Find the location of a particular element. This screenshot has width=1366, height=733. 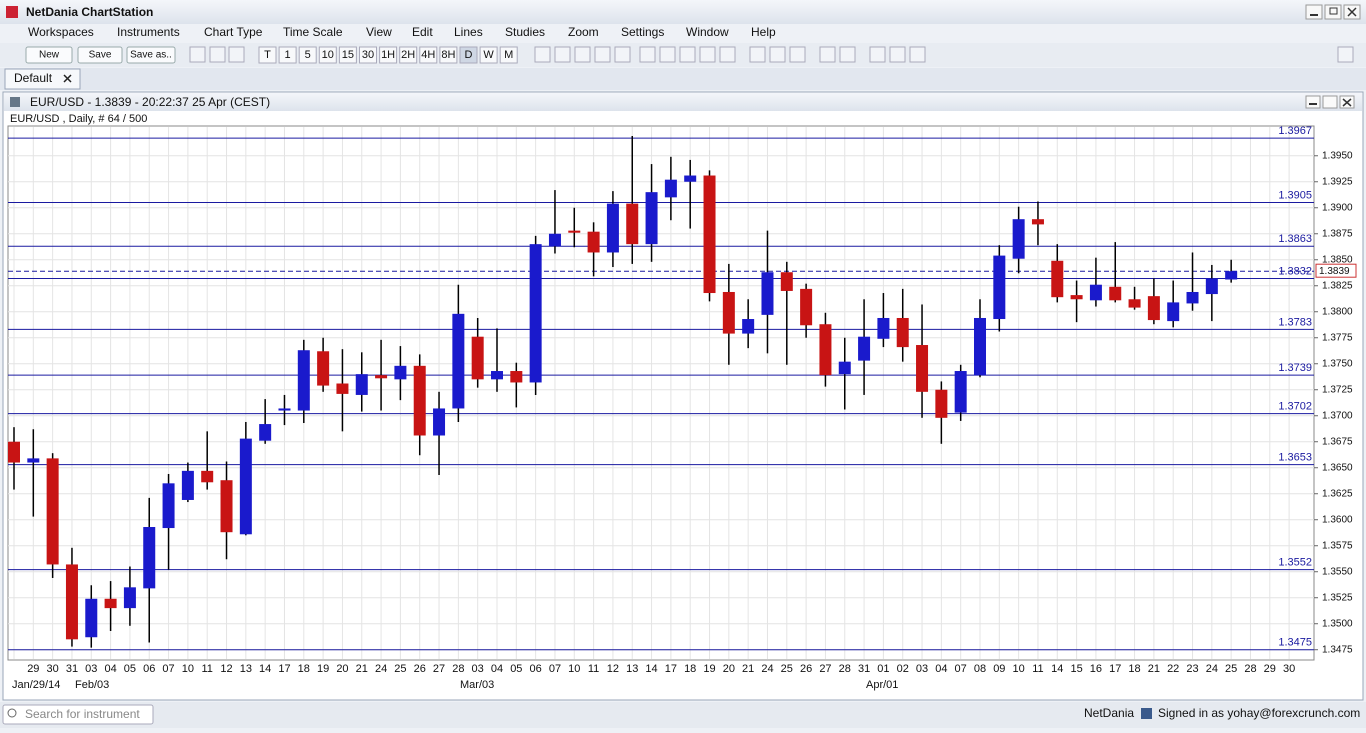

menu-item: Chart Type is located at coordinates (233, 32).